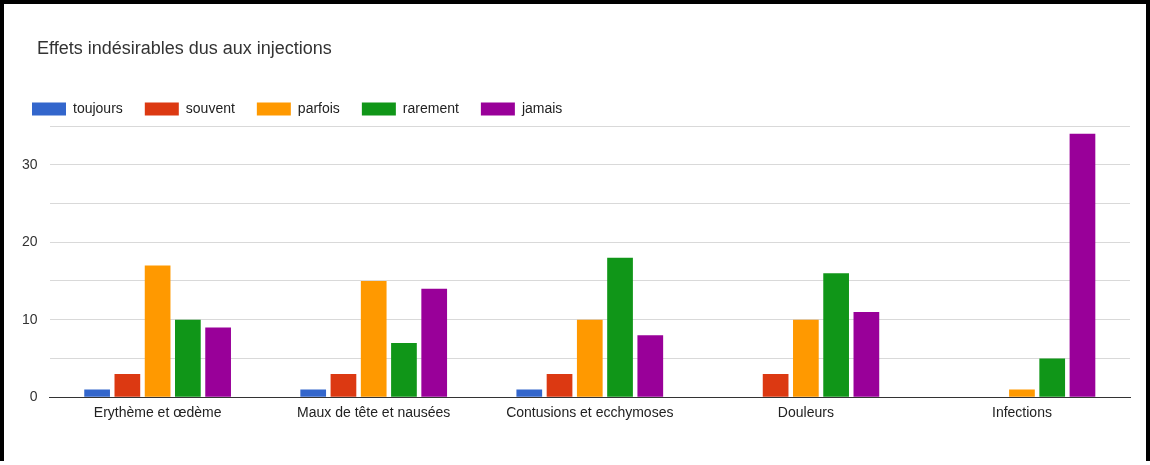 This screenshot has height=465, width=1150. What do you see at coordinates (29, 163) in the screenshot?
I see `y-tick-label: 30` at bounding box center [29, 163].